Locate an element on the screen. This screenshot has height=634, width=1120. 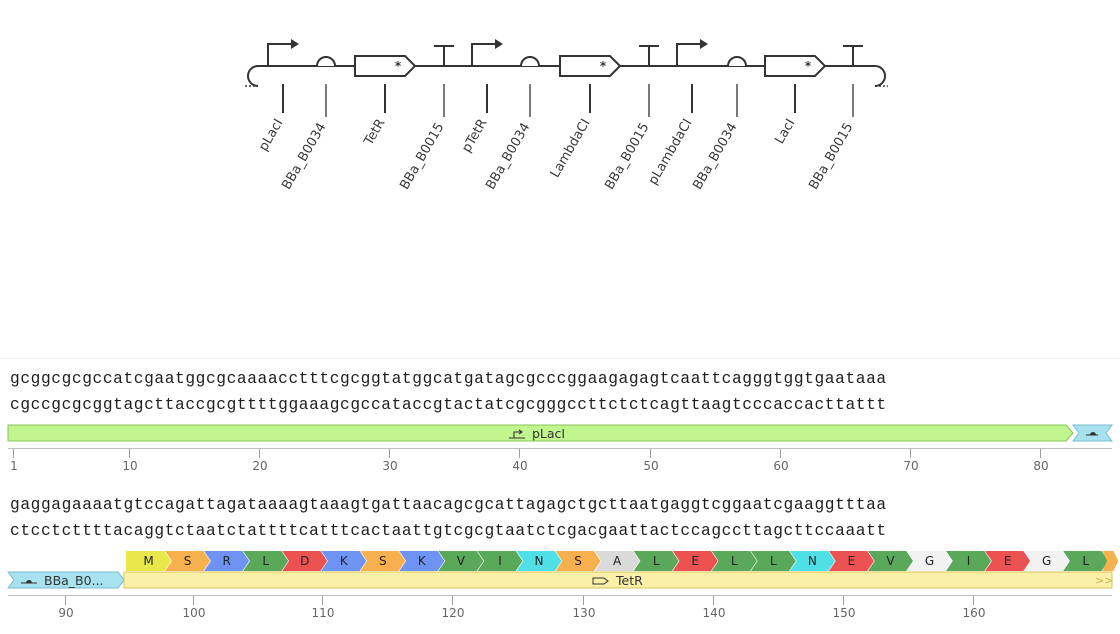
ruler-tick-label: 40 is located at coordinates (520, 466).